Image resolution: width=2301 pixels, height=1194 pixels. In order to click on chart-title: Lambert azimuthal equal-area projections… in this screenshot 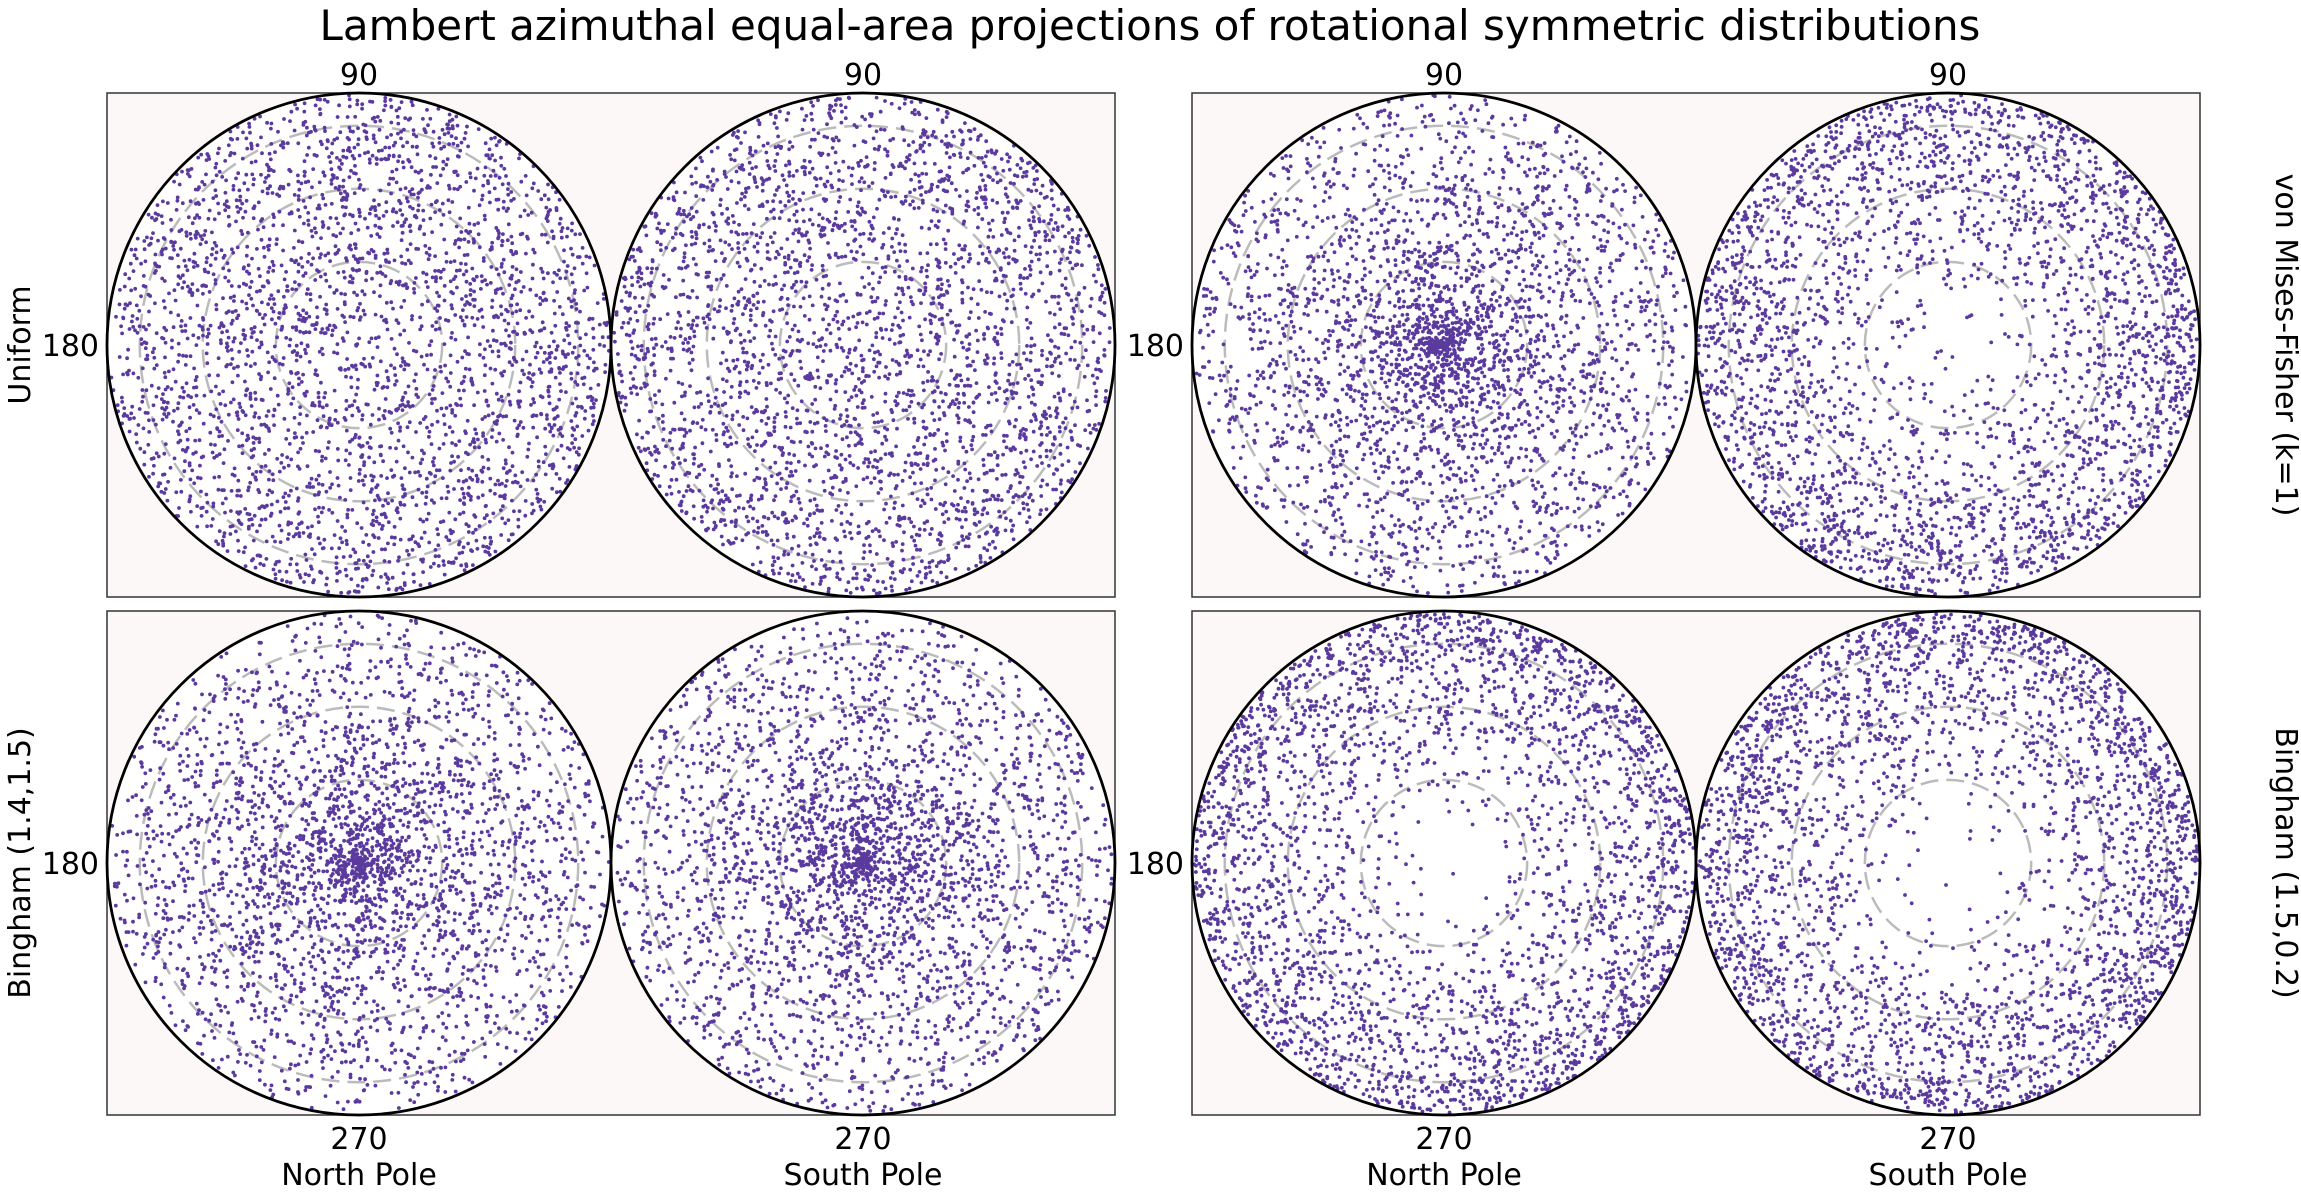, I will do `click(1150, 25)`.